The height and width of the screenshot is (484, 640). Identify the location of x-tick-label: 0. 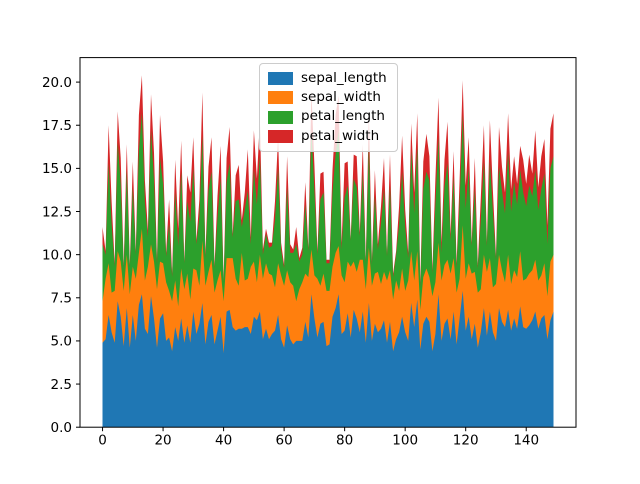
(102, 441).